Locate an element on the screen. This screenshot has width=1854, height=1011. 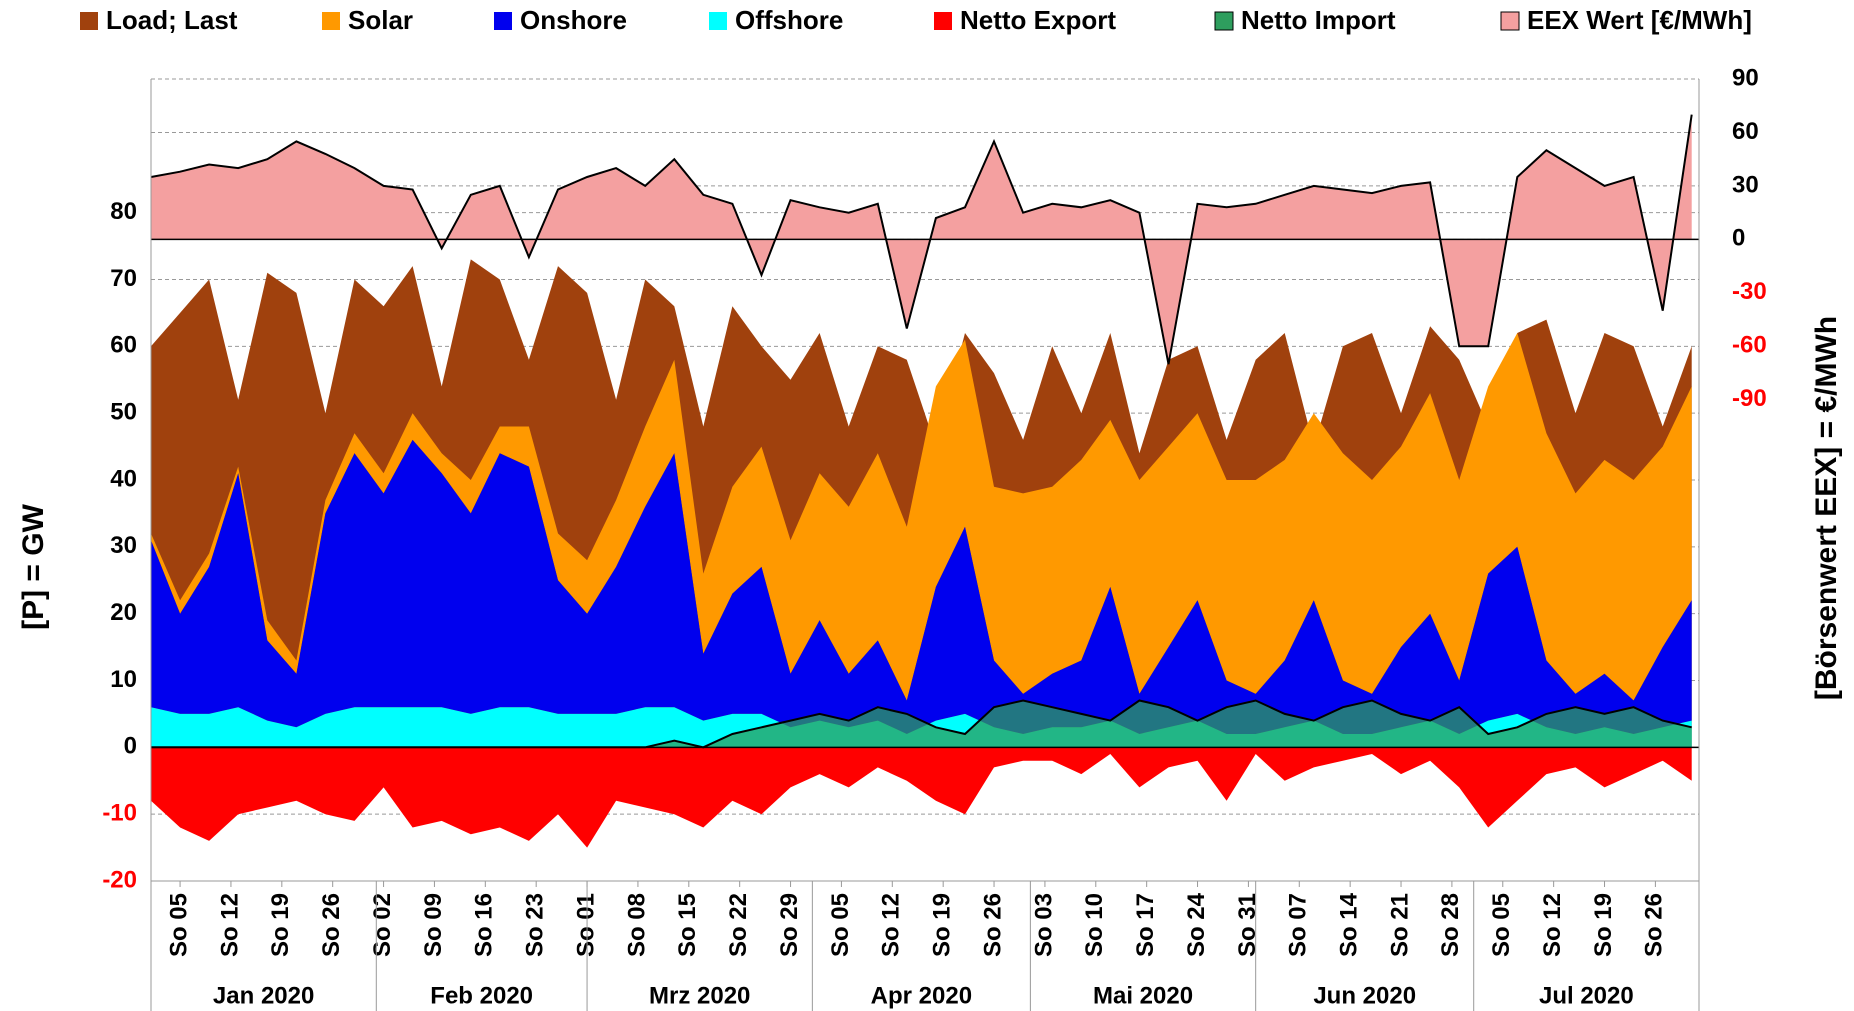
legend-label: Solar is located at coordinates (380, 20).